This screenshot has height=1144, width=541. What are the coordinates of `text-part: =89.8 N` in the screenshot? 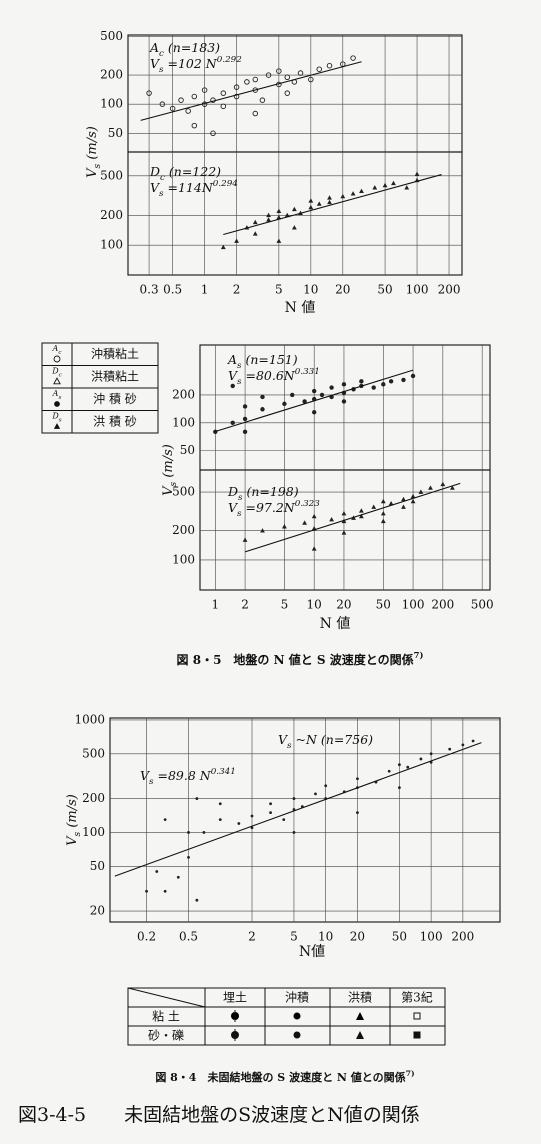 It's located at (183, 775).